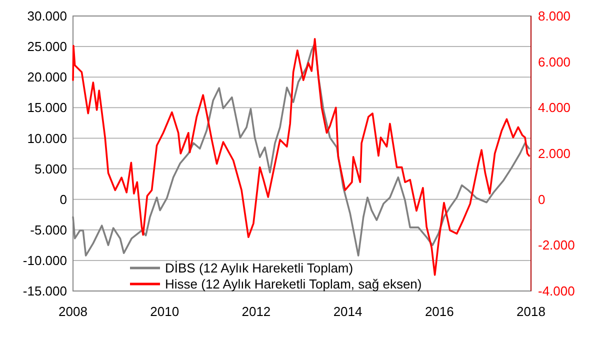 The height and width of the screenshot is (342, 597). What do you see at coordinates (47, 138) in the screenshot?
I see `y-tick-label: 10.000` at bounding box center [47, 138].